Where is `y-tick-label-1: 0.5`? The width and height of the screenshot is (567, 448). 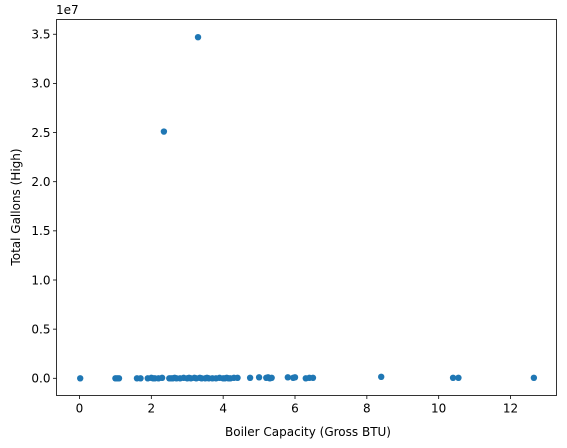
y-tick-label-1: 0.5 is located at coordinates (40, 329).